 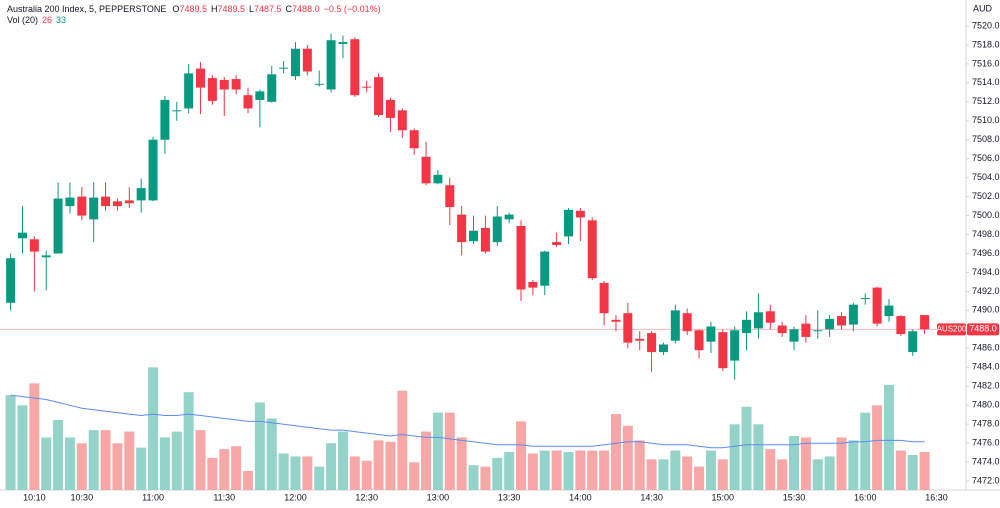 I want to click on x-tick-label: 10:30, so click(x=82, y=497).